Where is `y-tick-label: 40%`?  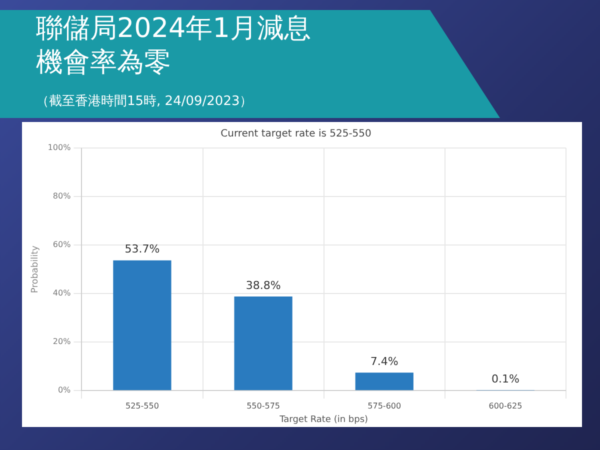
y-tick-label: 40% is located at coordinates (62, 293).